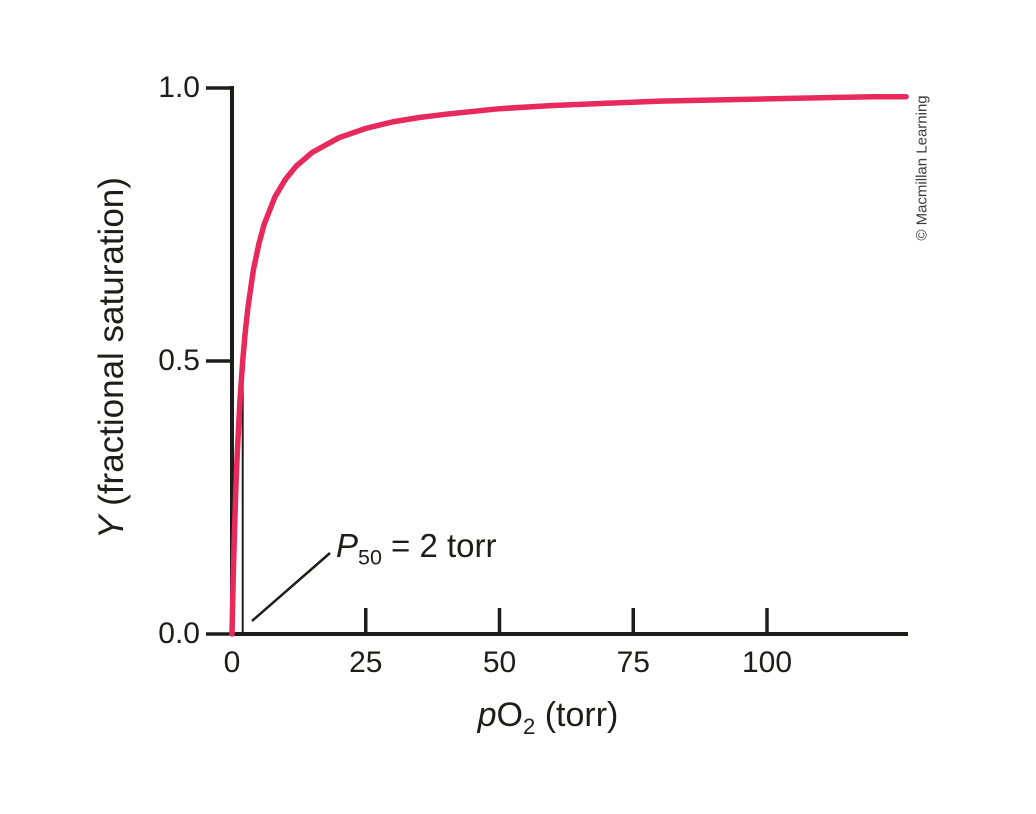 The image size is (1036, 814). I want to click on p50-symbol: P, so click(347, 545).